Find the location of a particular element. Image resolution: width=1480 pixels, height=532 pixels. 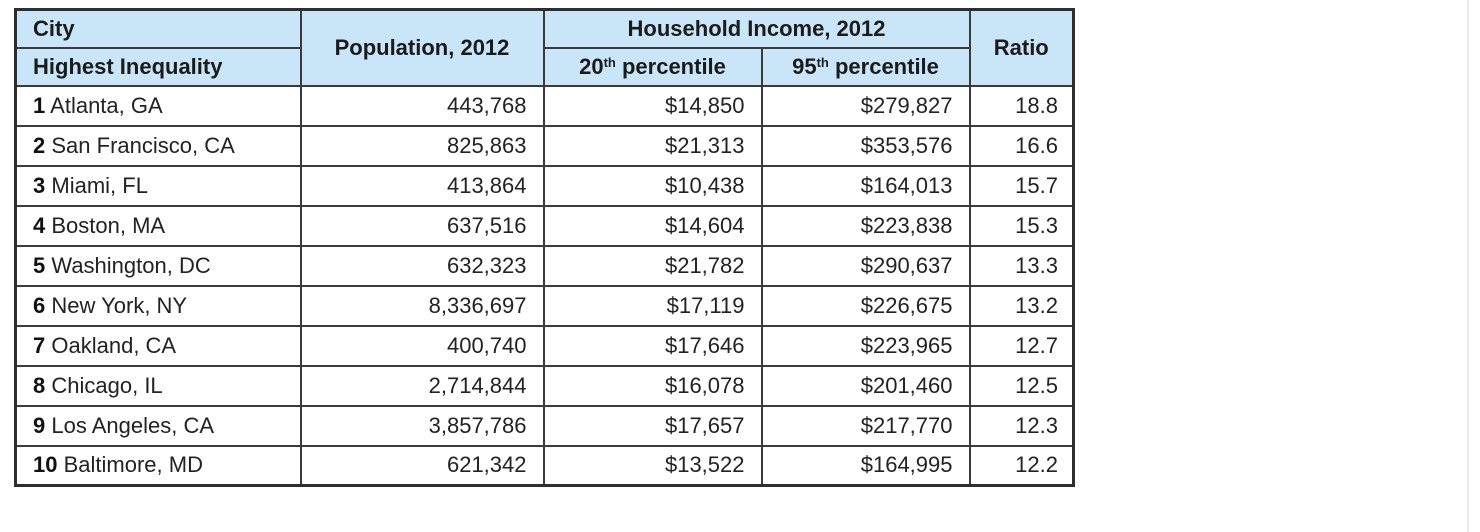

city-cell: 7 Oakland, CA is located at coordinates (158, 345).